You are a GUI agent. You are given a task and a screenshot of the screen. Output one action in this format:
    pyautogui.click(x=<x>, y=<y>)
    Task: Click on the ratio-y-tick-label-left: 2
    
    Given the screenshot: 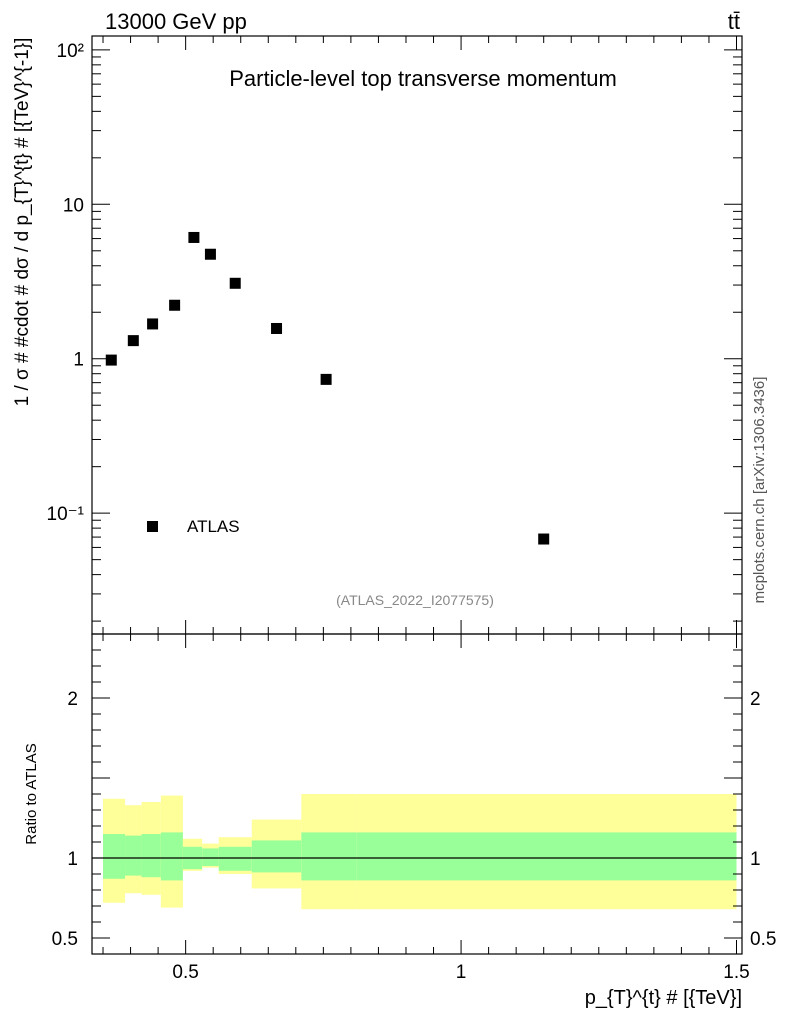 What is the action you would take?
    pyautogui.click(x=72, y=699)
    